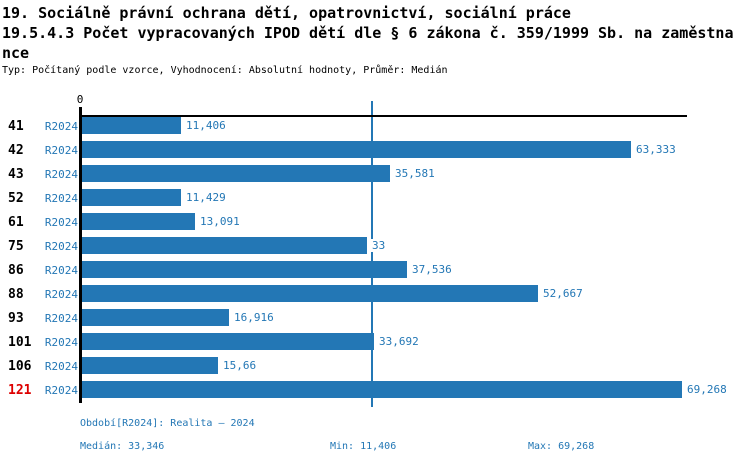  Describe the element at coordinates (167, 423) in the screenshot. I see `footer-period: Období[R2024]: Realita – 2024` at that location.